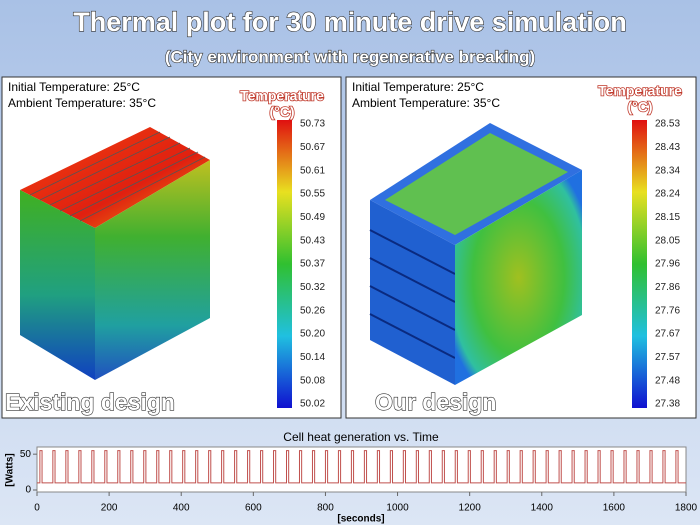  I want to click on colorbar-label: 28.53, so click(667, 124).